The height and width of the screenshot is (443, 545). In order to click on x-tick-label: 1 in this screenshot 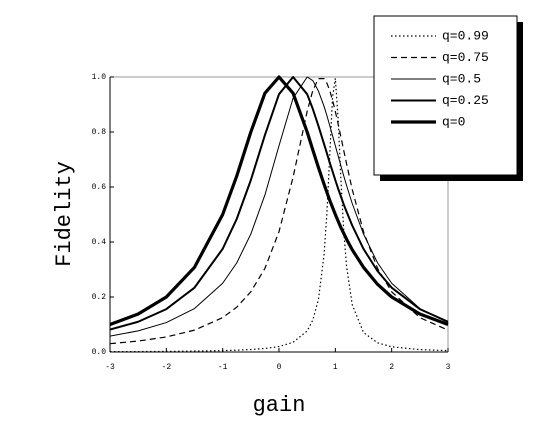, I will do `click(335, 367)`.